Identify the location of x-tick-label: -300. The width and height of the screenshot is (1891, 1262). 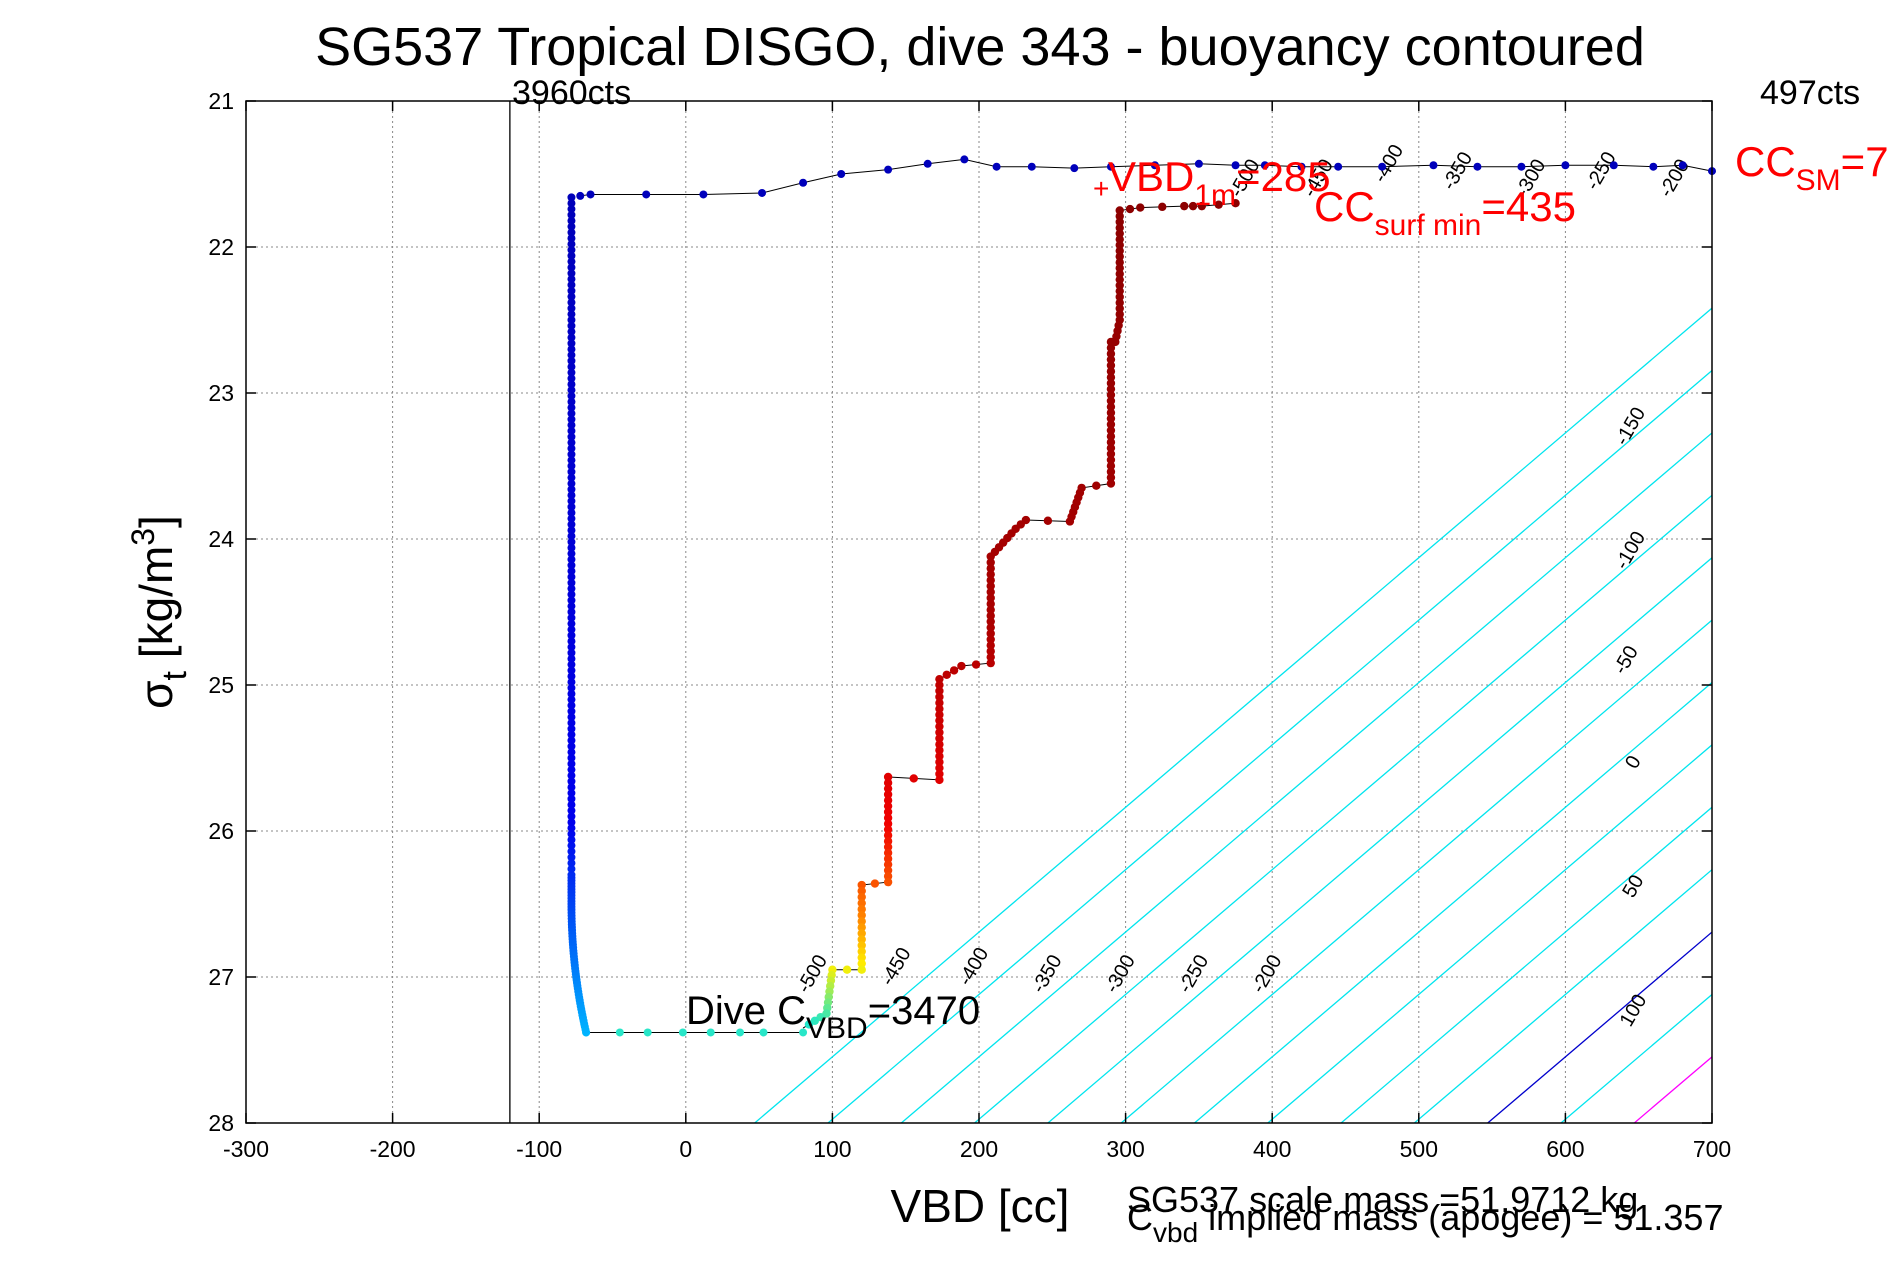
(246, 1149).